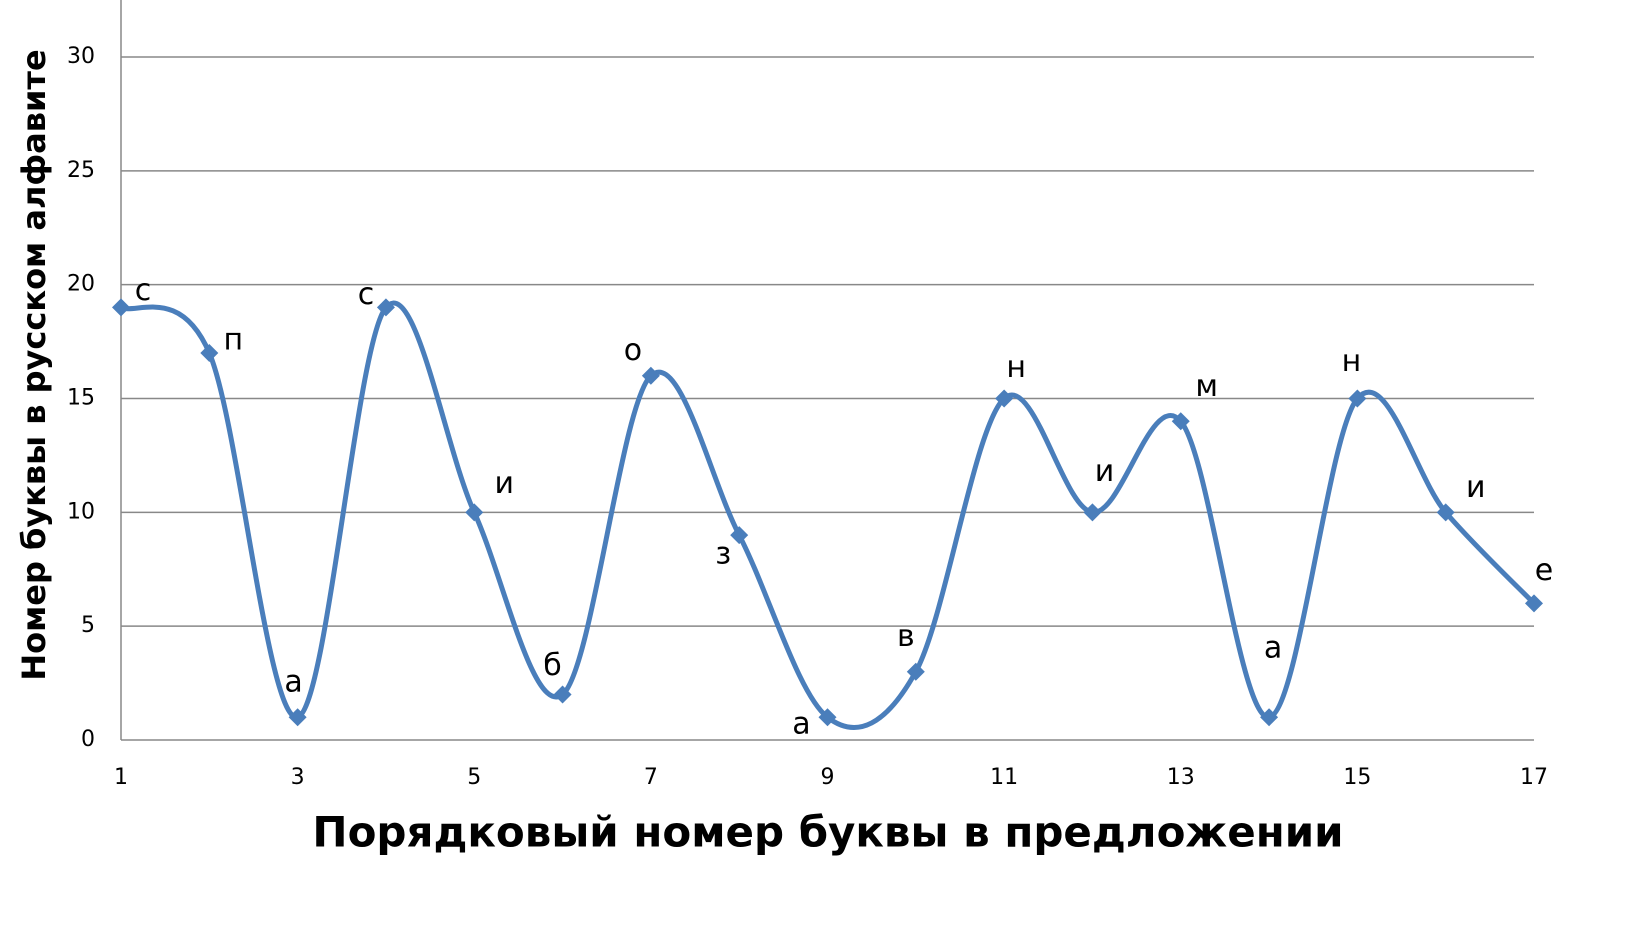 The image size is (1650, 933). I want to click on y-tick-label: 0, so click(88, 739).